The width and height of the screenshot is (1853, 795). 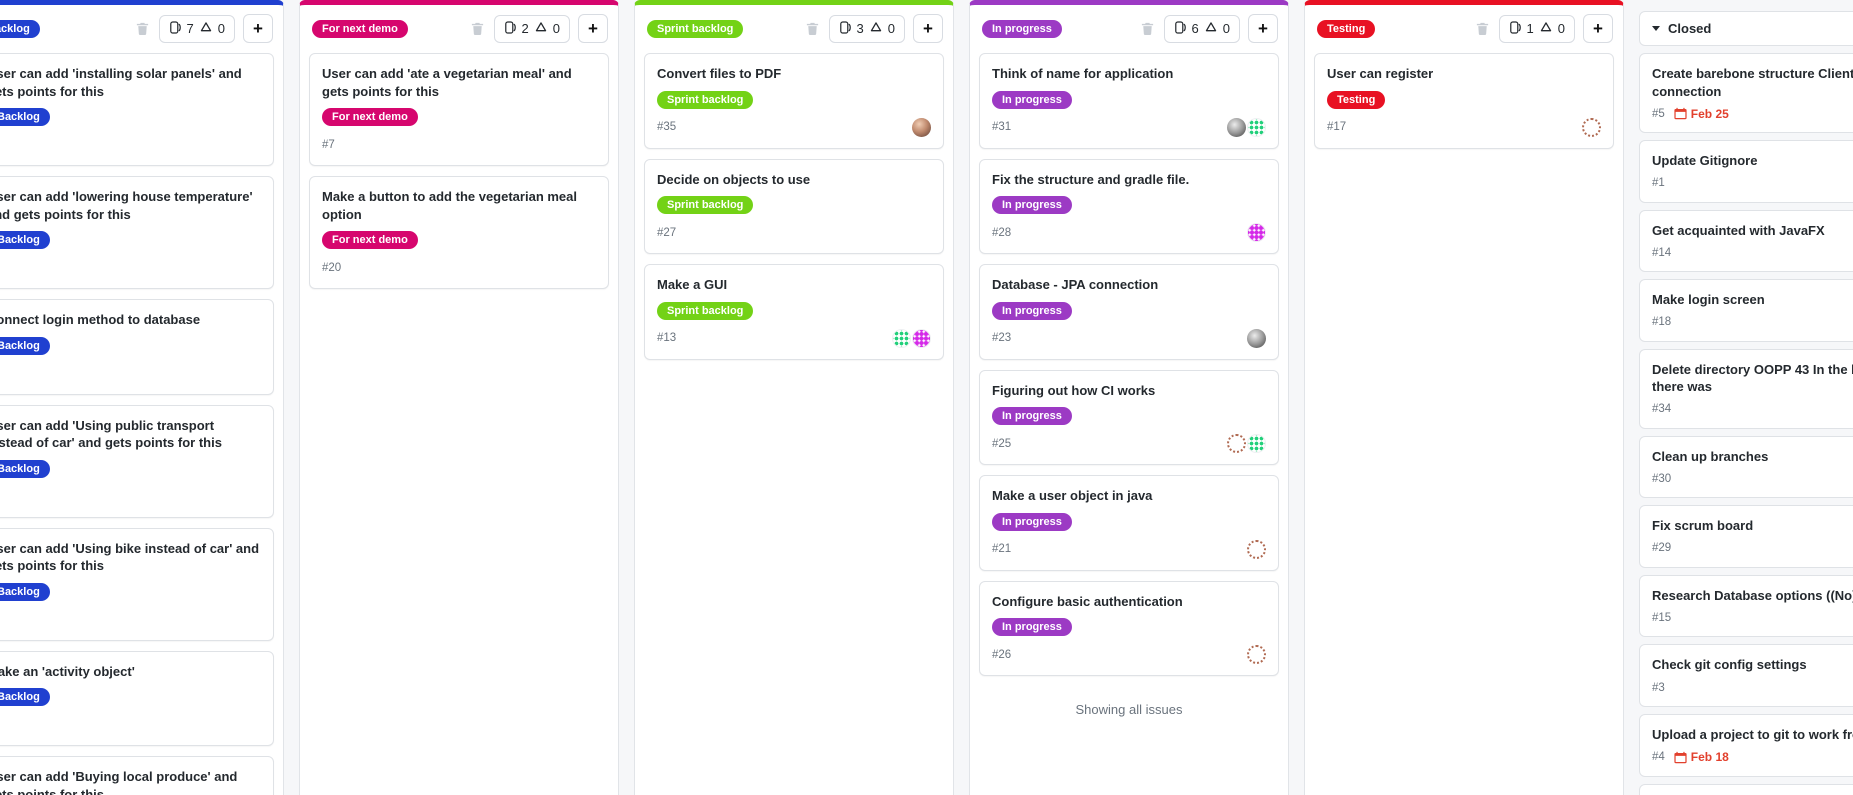 I want to click on card-label: For next demo, so click(x=370, y=240).